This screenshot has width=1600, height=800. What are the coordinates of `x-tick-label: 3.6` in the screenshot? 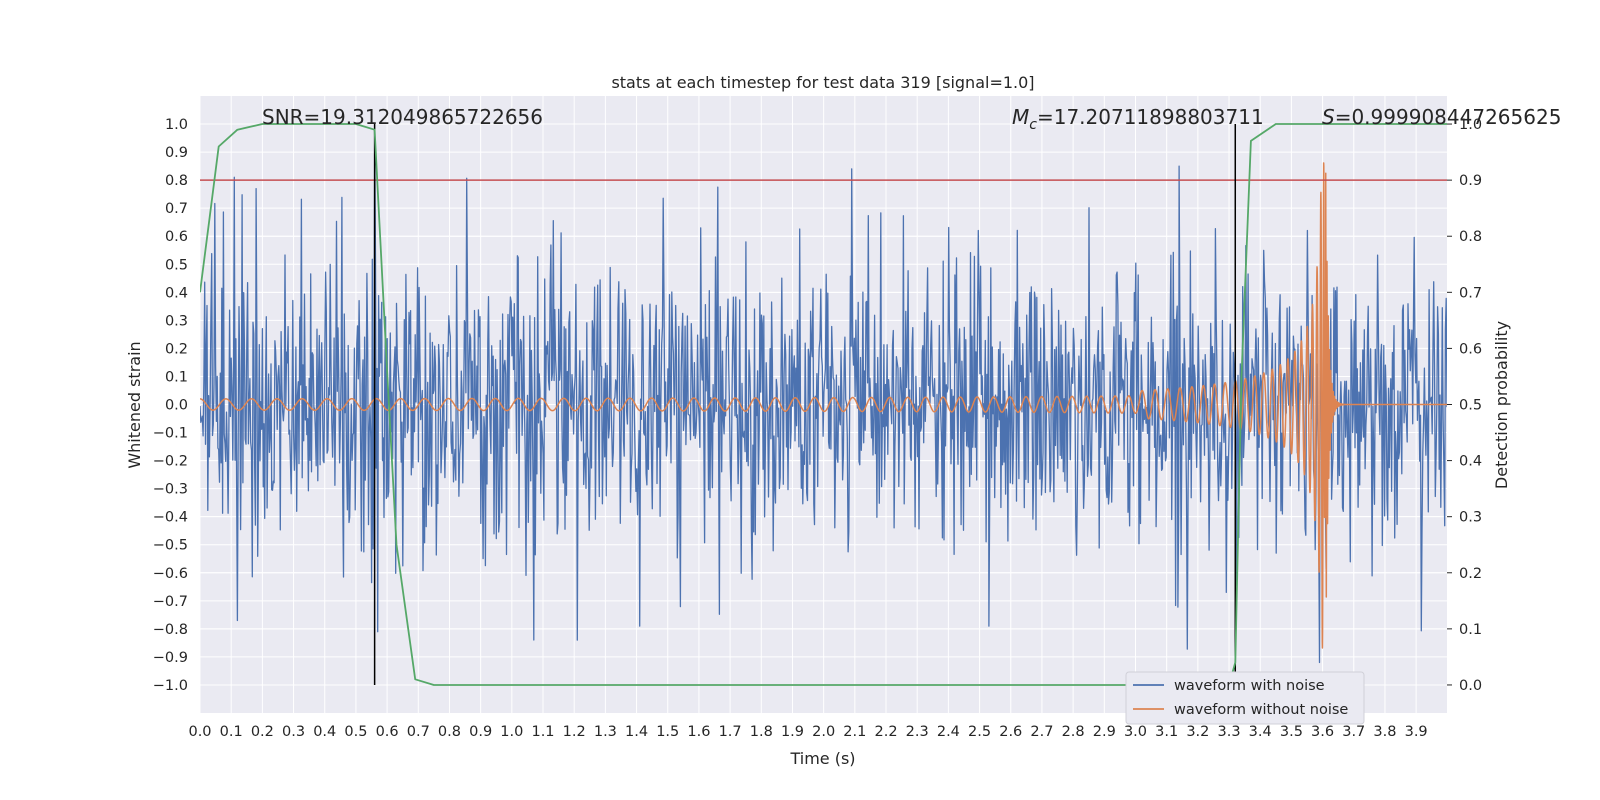 It's located at (1322, 732).